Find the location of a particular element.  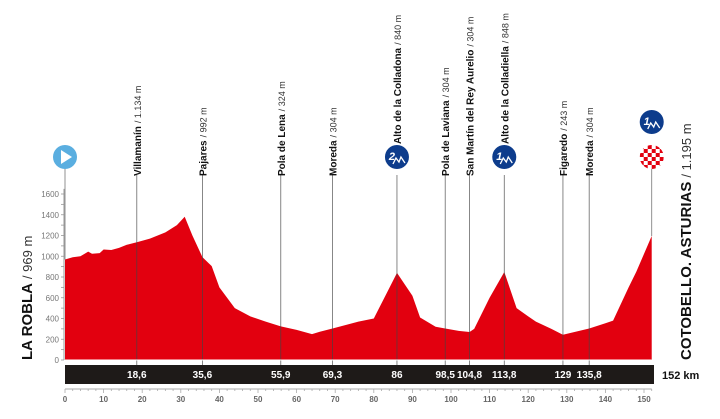

y-tick-label: 1200 is located at coordinates (50, 236).